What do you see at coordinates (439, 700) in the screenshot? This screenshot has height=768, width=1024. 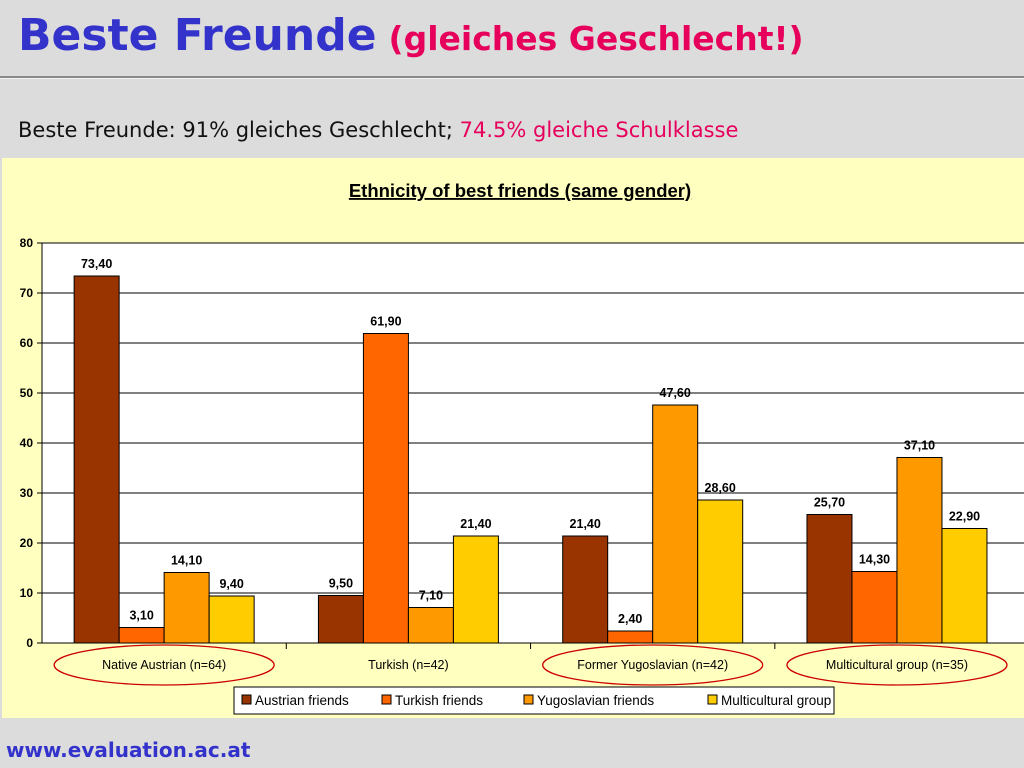 I see `legend-item-label: Turkish friends` at bounding box center [439, 700].